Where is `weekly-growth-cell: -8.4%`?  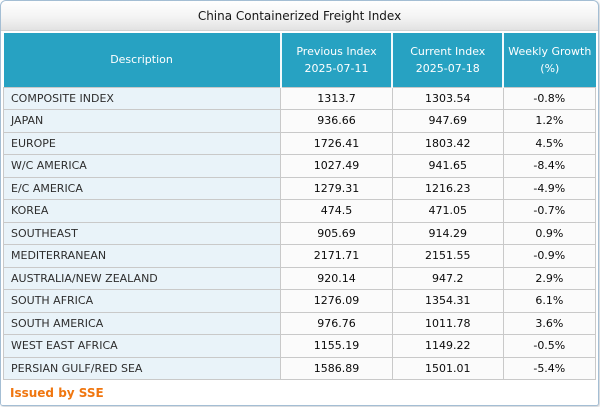
weekly-growth-cell: -8.4% is located at coordinates (549, 166).